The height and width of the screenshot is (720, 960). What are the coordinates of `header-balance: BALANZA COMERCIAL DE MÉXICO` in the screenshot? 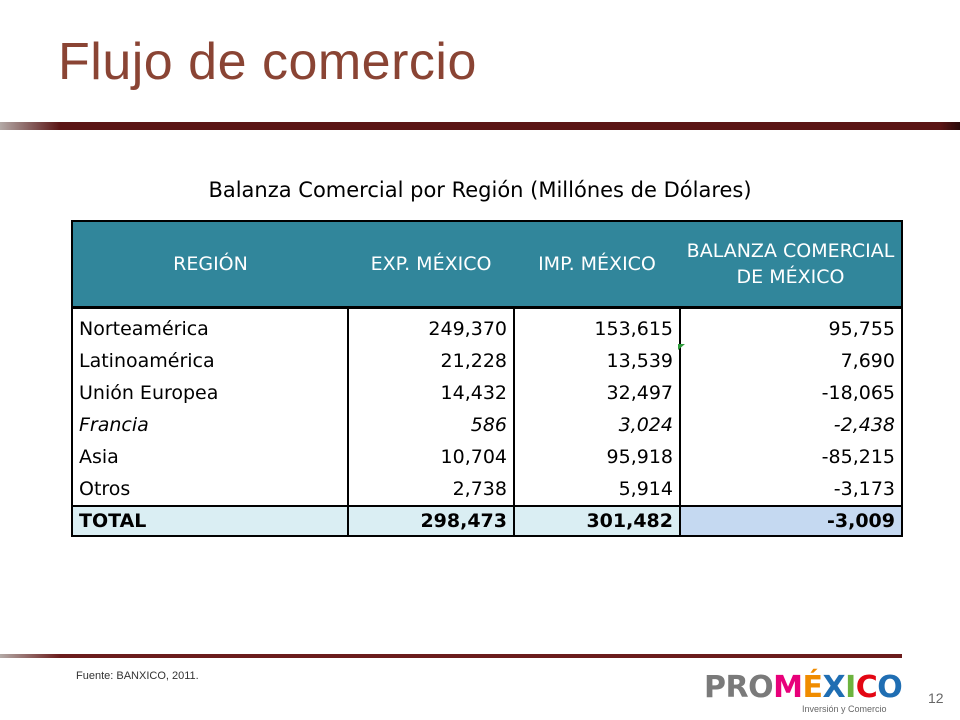 It's located at (791, 265).